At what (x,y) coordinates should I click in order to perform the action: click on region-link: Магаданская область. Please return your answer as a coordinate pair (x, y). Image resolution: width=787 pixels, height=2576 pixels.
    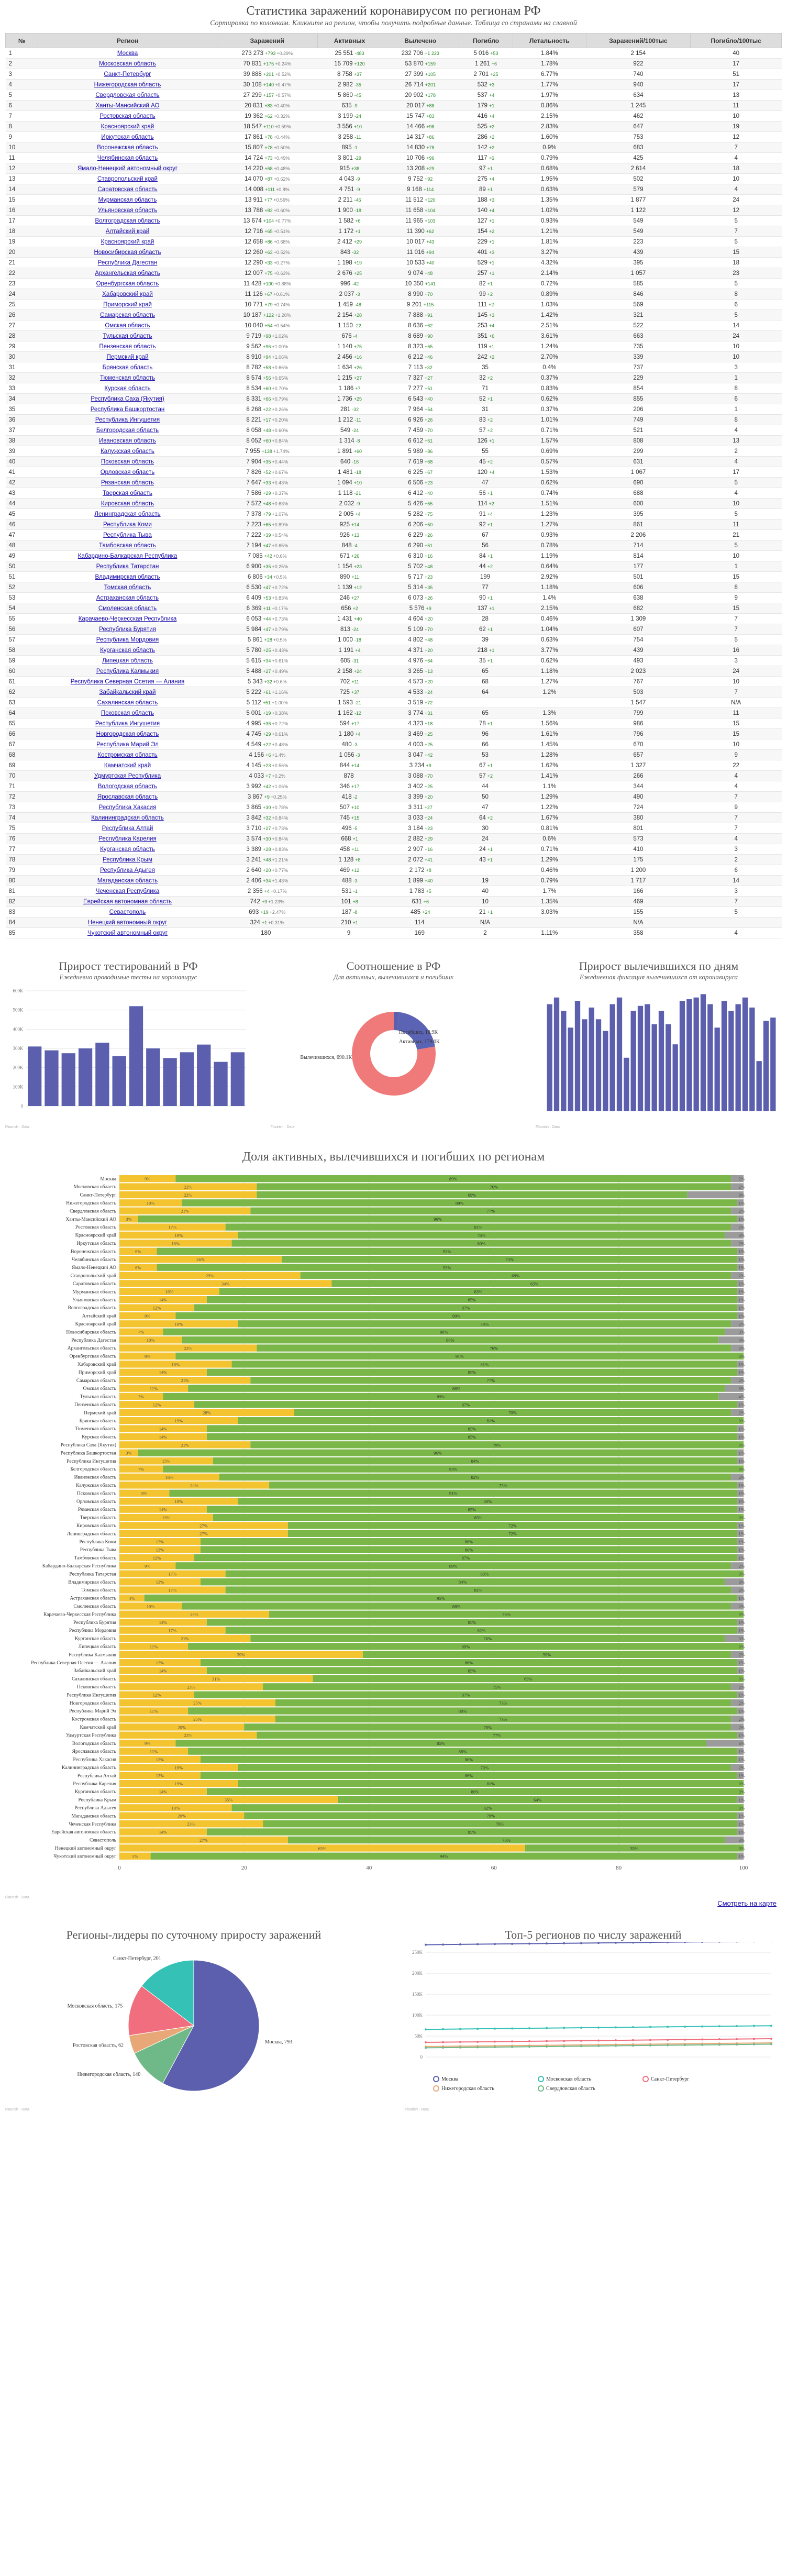
    Looking at the image, I should click on (127, 880).